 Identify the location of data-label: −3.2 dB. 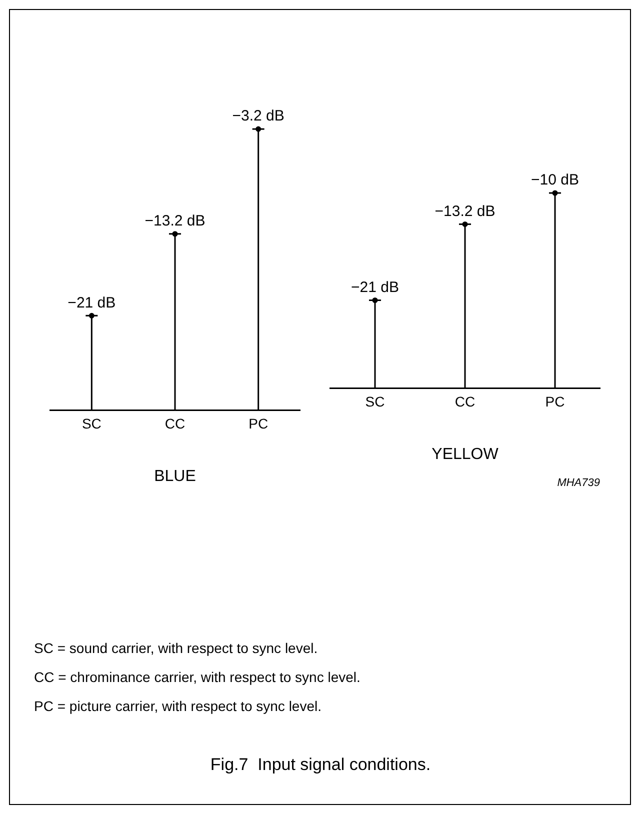
(258, 116).